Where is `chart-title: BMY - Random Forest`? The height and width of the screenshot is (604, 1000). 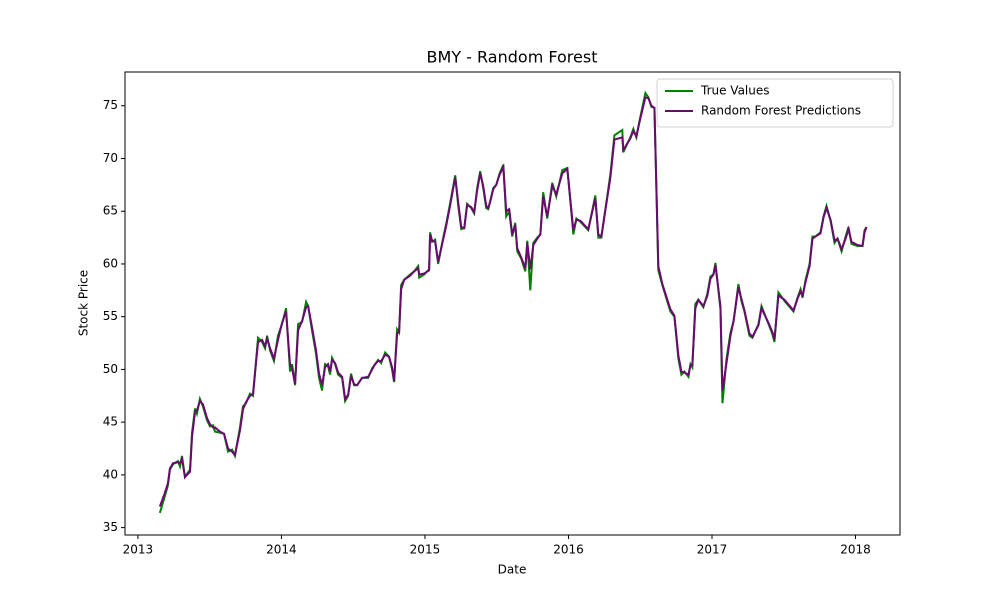 chart-title: BMY - Random Forest is located at coordinates (512, 57).